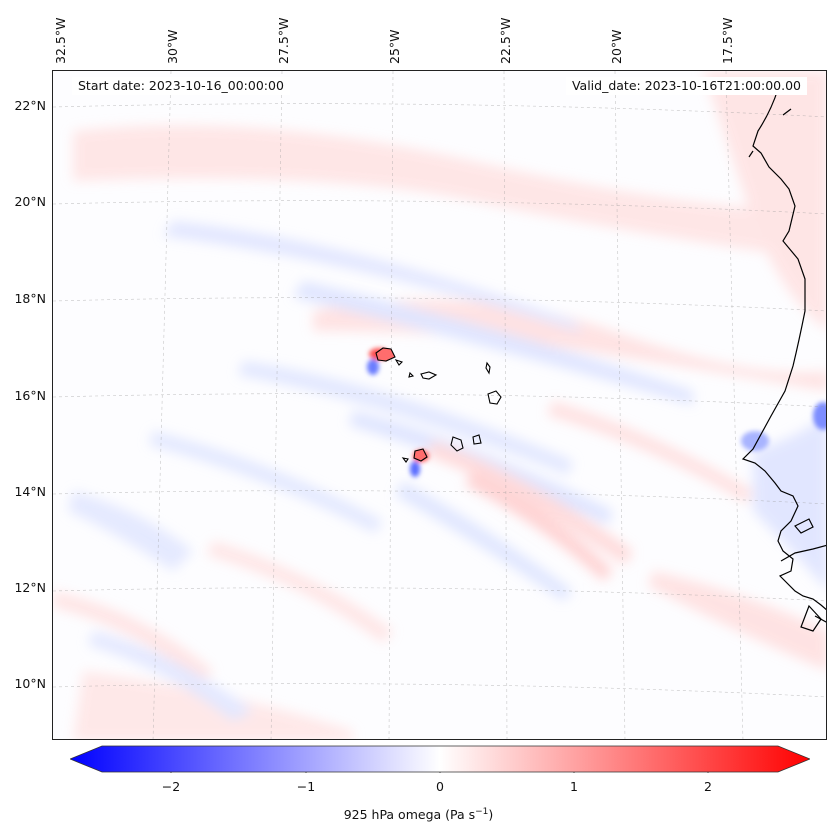  I want to click on colorbar, so click(440, 760).